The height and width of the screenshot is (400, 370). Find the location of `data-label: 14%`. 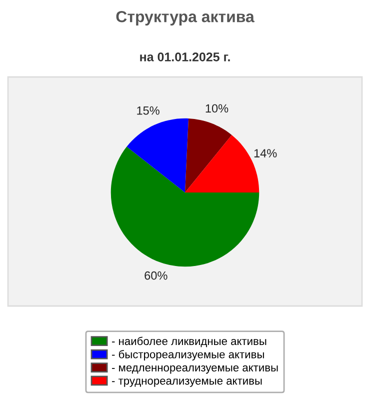

data-label: 14% is located at coordinates (265, 153).